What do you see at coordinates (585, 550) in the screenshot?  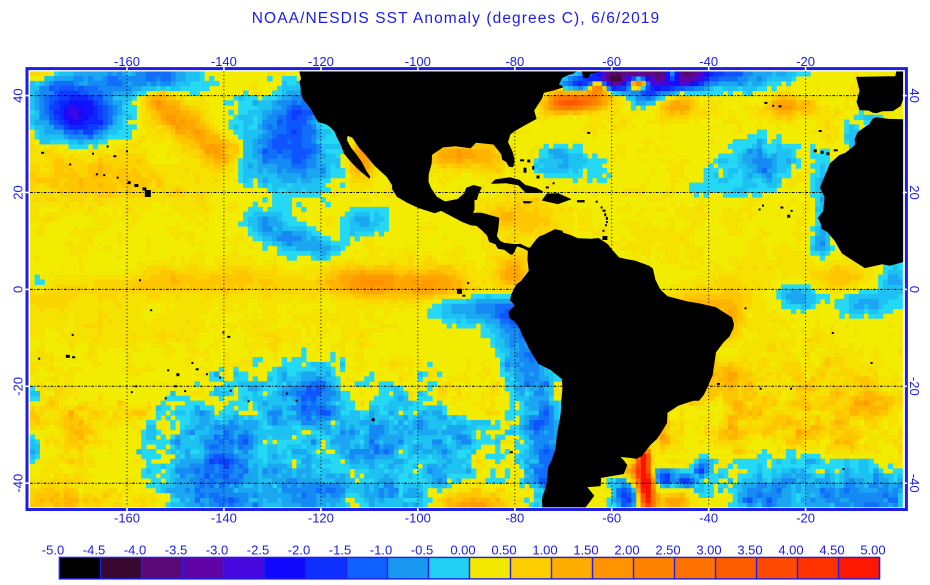 I see `svg-text: 1.50` at bounding box center [585, 550].